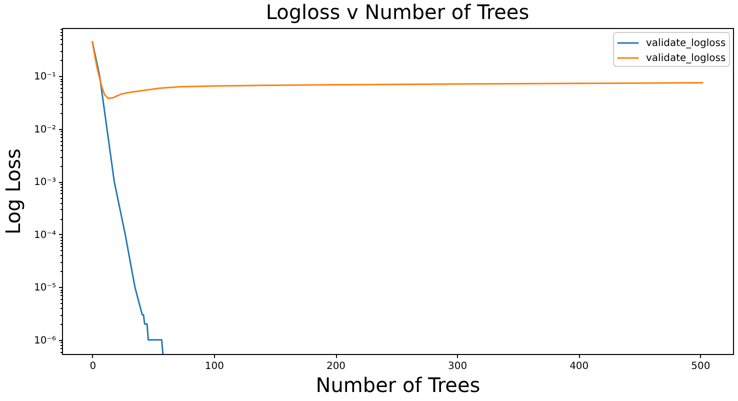 The width and height of the screenshot is (738, 401). I want to click on y-tick-label: 10⁻², so click(45, 130).